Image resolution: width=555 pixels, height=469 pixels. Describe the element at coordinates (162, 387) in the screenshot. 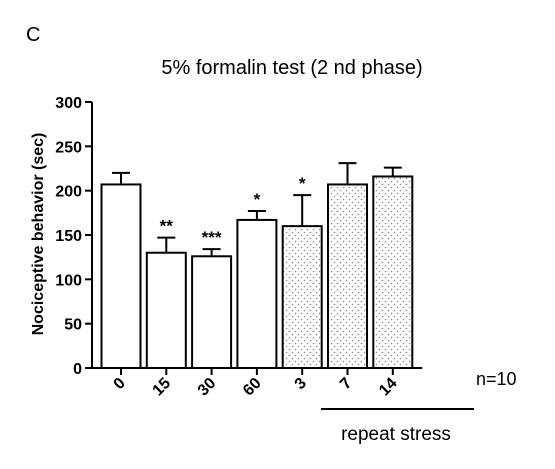

I see `x-tick-label: 15` at that location.